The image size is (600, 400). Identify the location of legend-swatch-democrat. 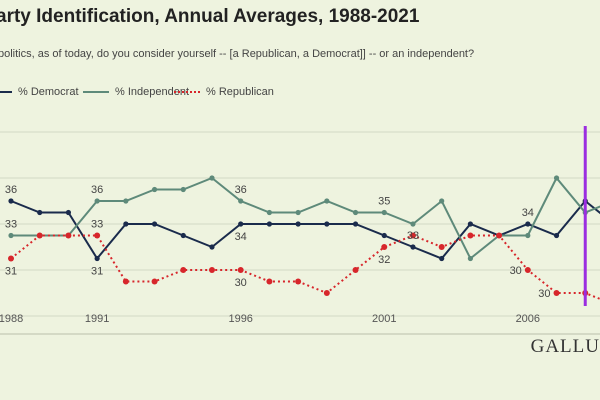
(6, 92).